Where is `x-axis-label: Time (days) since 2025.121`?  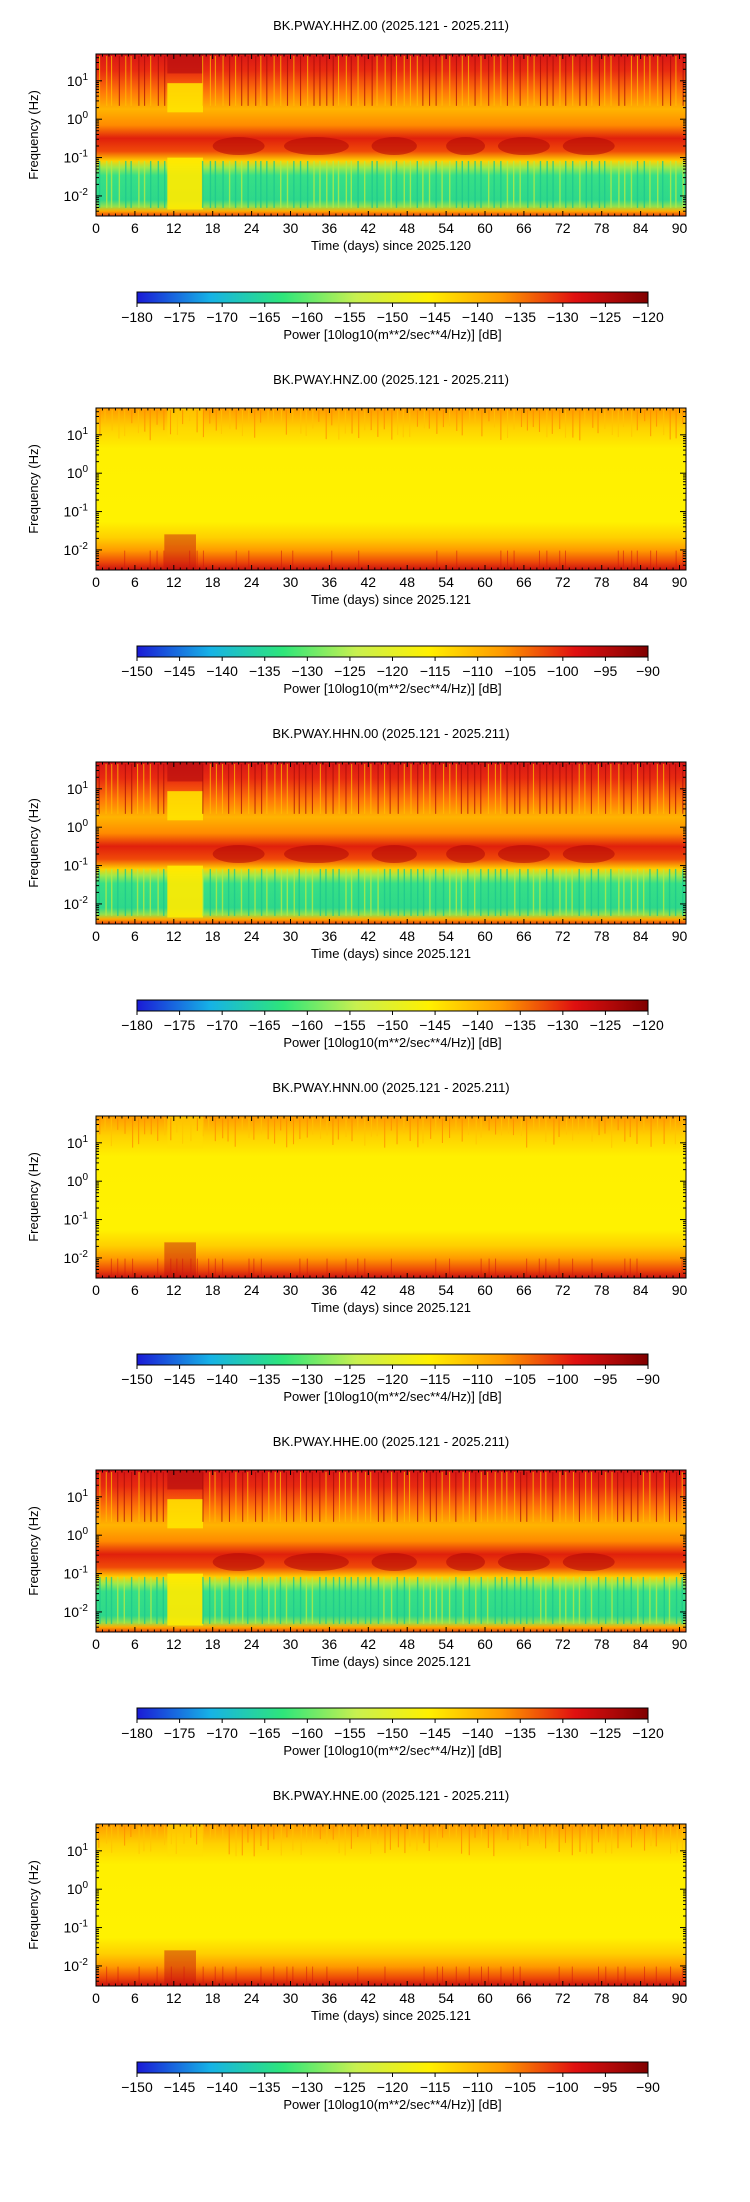
x-axis-label: Time (days) since 2025.121 is located at coordinates (391, 599).